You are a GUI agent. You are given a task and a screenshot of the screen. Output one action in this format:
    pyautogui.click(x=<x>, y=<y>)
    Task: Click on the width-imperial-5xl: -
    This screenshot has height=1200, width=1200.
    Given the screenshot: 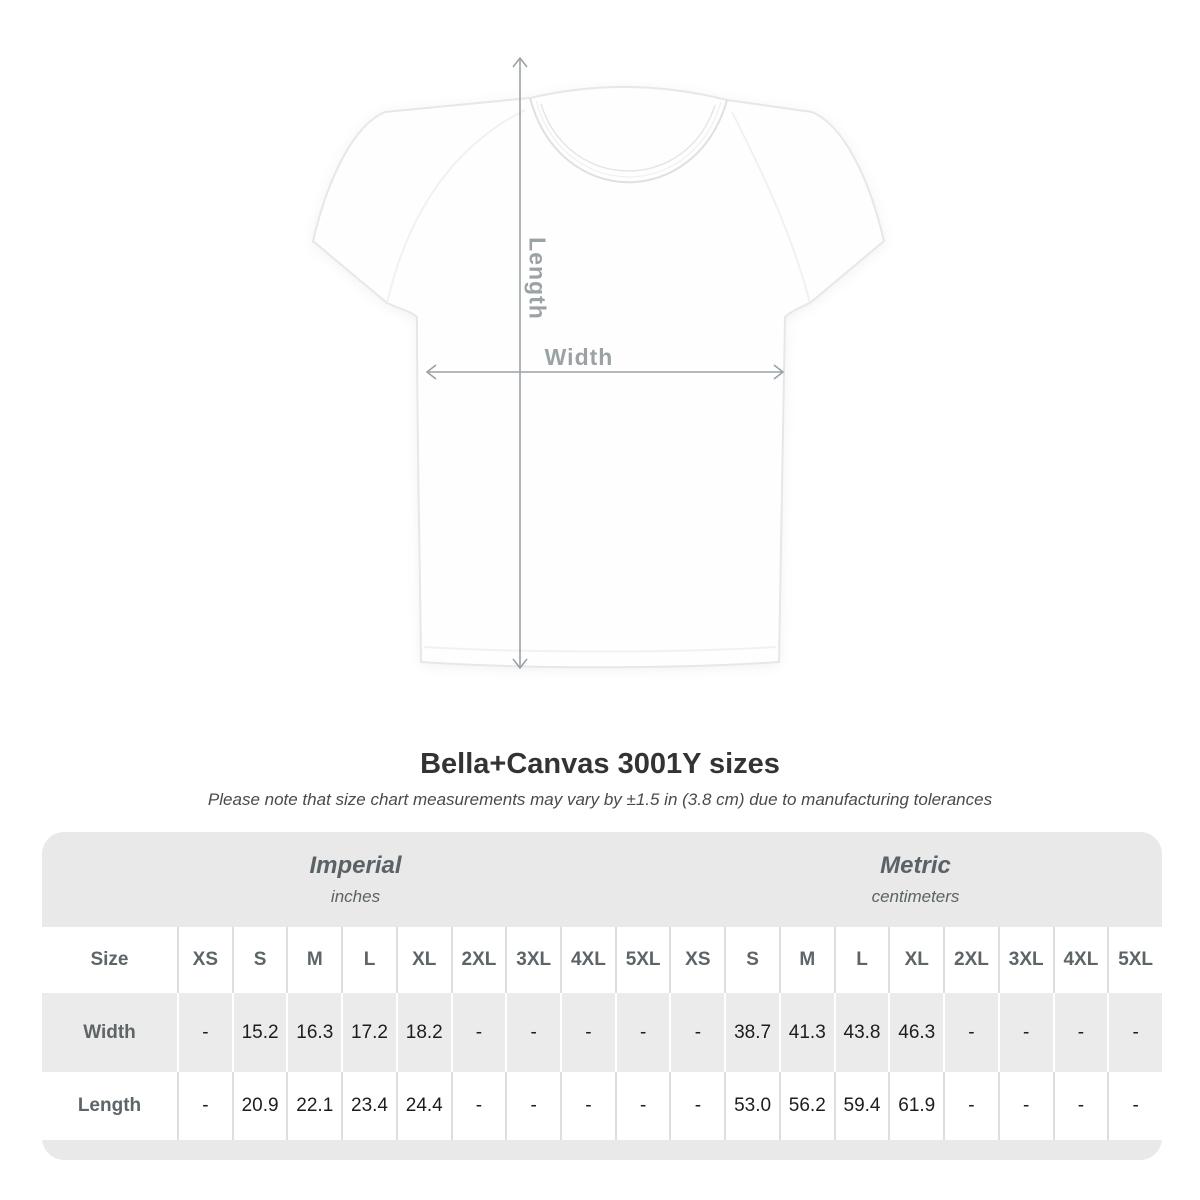 What is the action you would take?
    pyautogui.click(x=642, y=1032)
    